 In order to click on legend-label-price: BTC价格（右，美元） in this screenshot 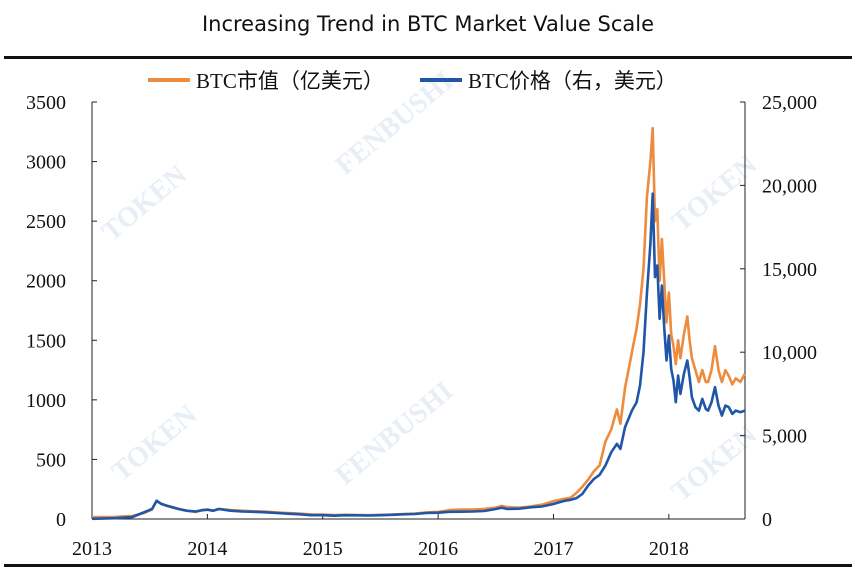, I will do `click(572, 81)`.